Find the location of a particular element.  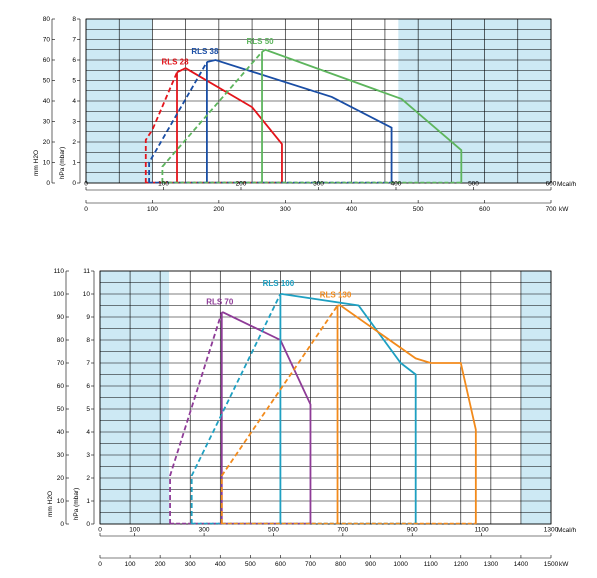

tick-label-mbar: 8 is located at coordinates (88, 340).